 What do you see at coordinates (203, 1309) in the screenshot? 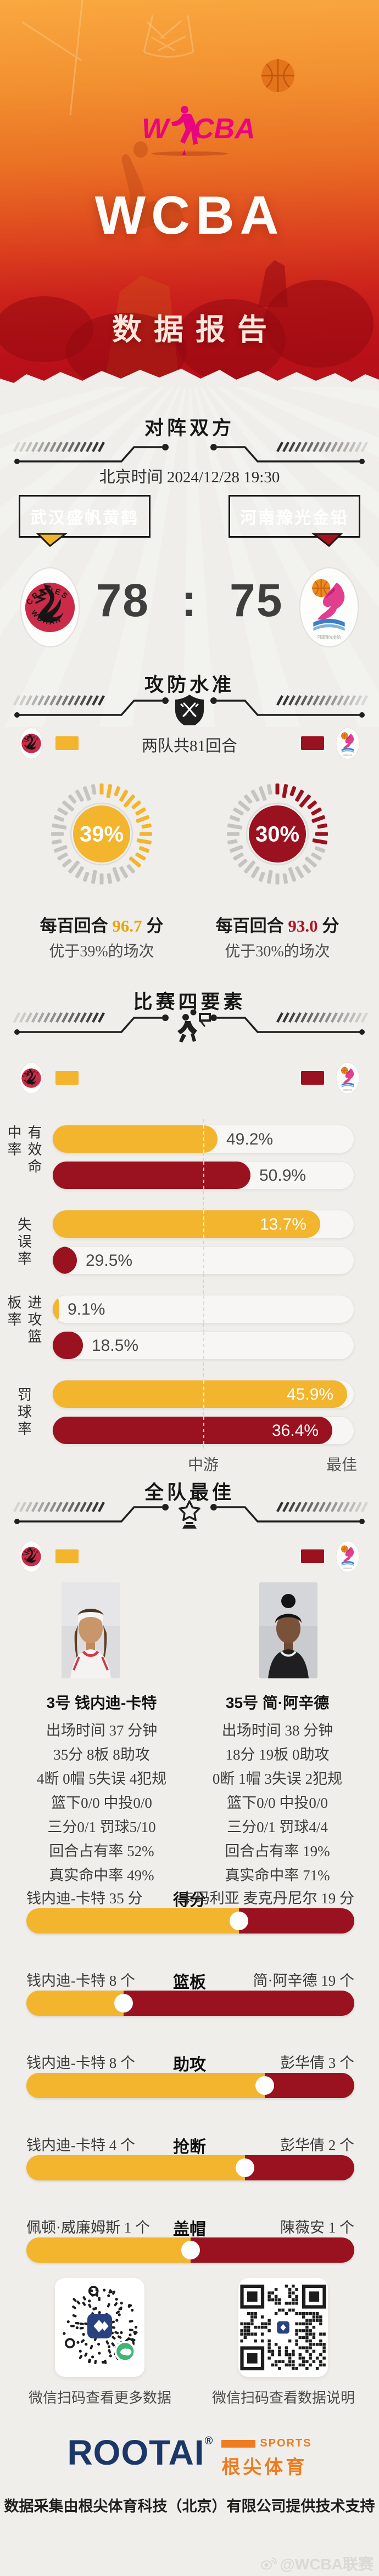
I see `factor-bar-home: 9.1%` at bounding box center [203, 1309].